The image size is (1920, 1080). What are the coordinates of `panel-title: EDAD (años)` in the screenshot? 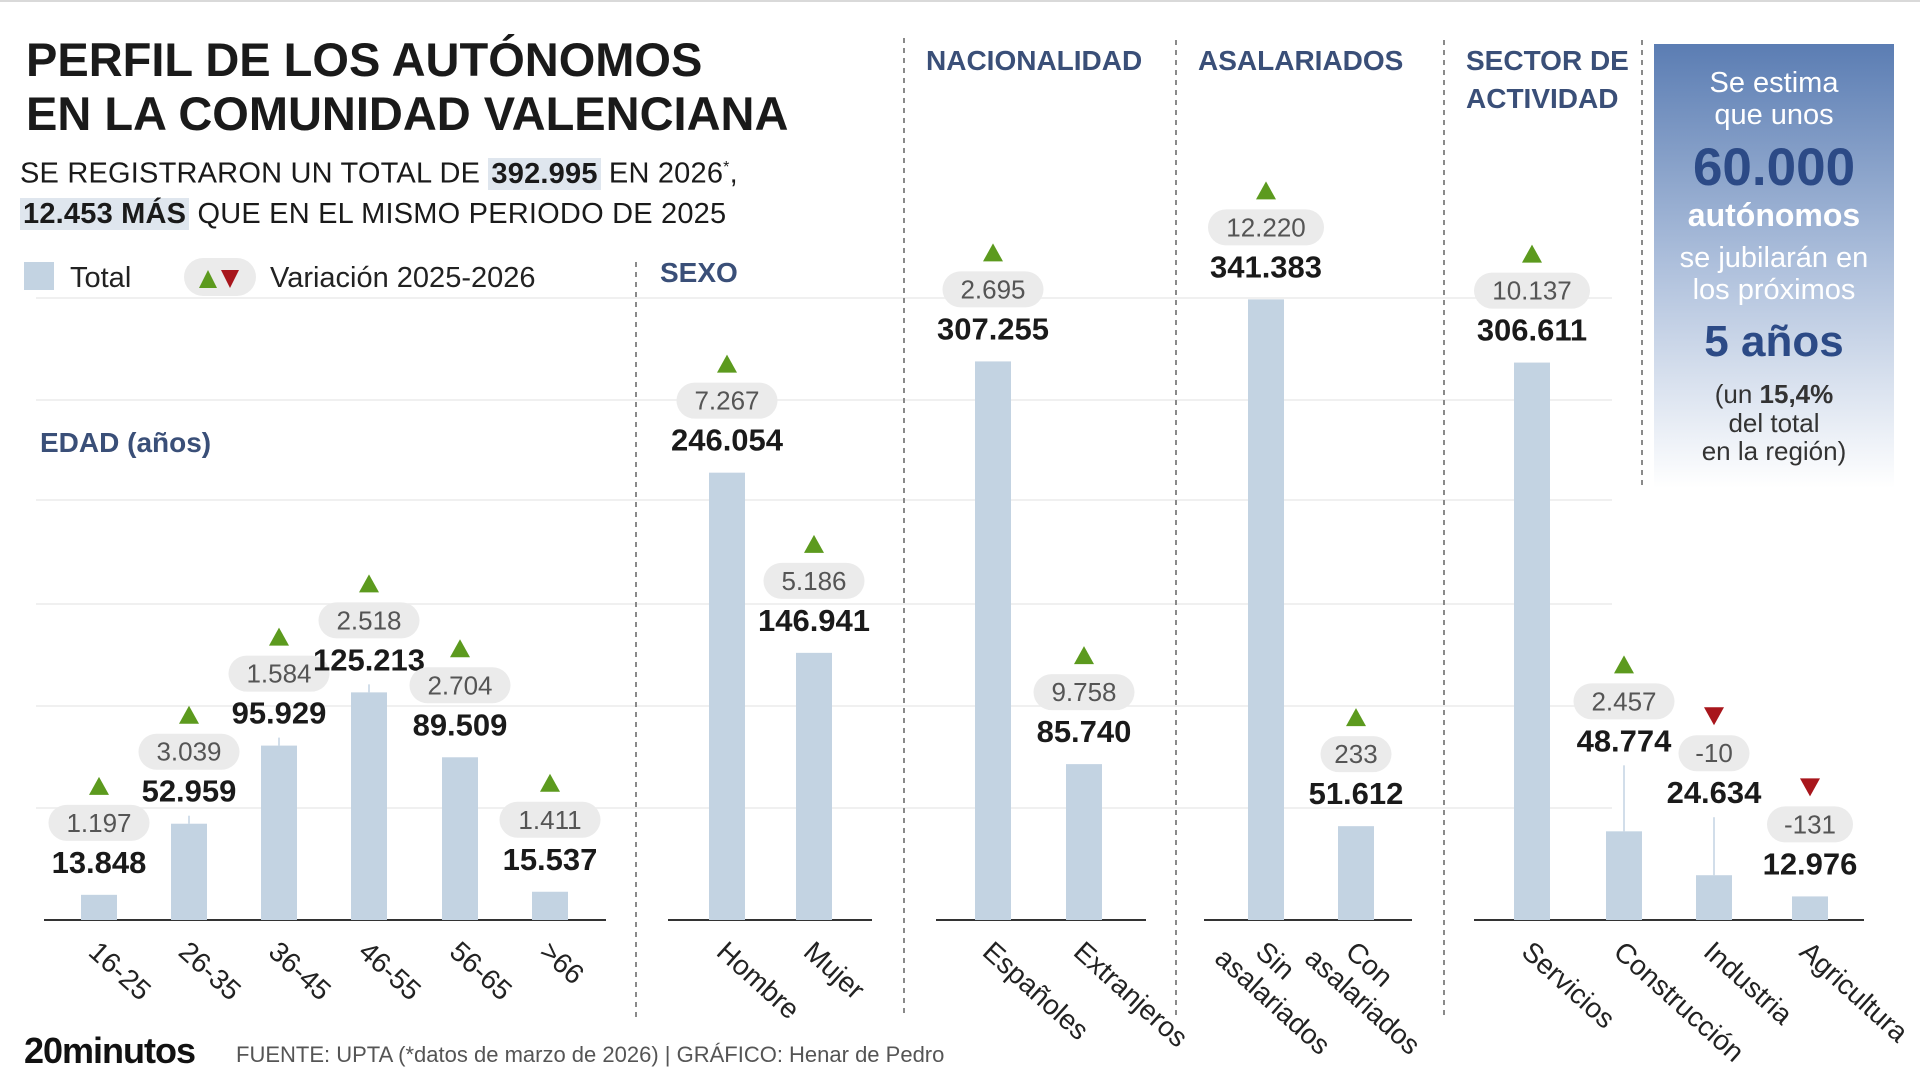 It's located at (125, 442).